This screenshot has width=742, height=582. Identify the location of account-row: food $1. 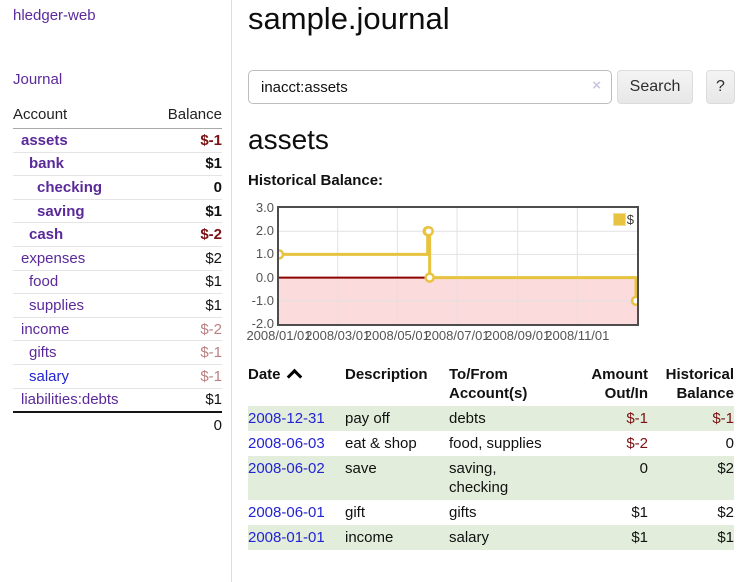
(117, 283).